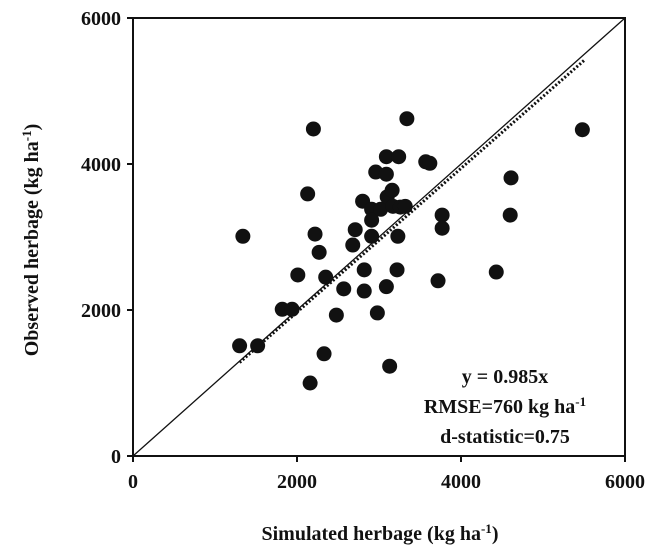 The height and width of the screenshot is (557, 666). I want to click on annotation: RMSE=760 kg ha-1, so click(505, 406).